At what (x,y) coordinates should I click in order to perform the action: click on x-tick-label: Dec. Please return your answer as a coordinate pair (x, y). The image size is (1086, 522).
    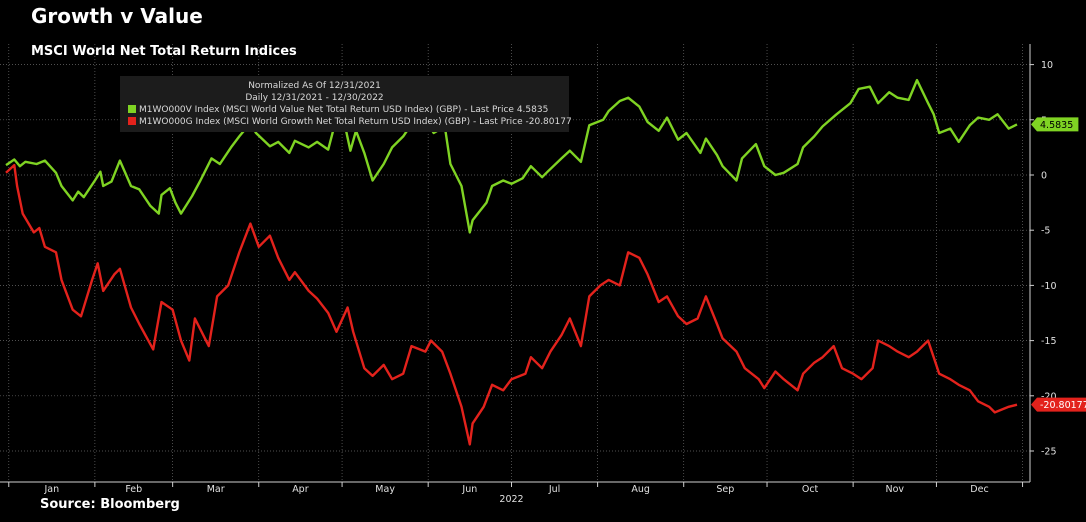
    Looking at the image, I should click on (979, 489).